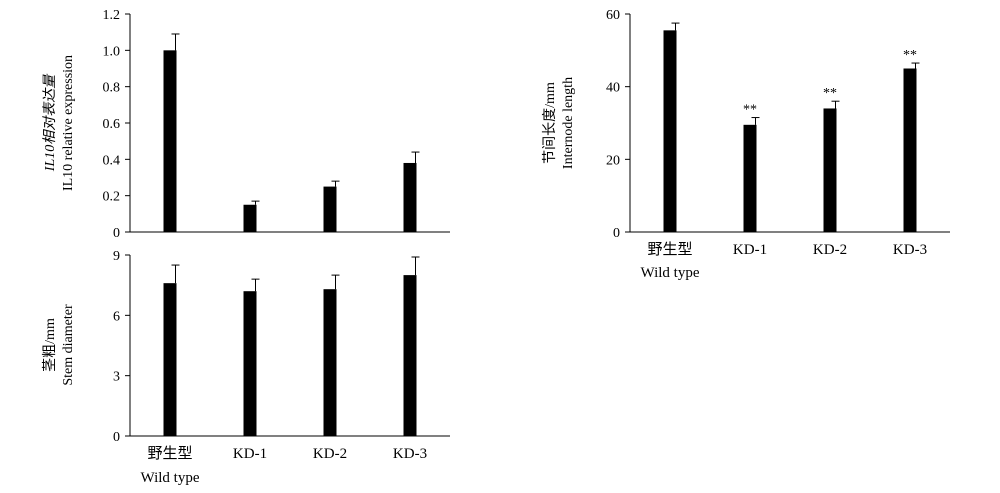 The height and width of the screenshot is (493, 1000). What do you see at coordinates (68, 123) in the screenshot?
I see `y-axis-label-expression-en: IL10 relative expression` at bounding box center [68, 123].